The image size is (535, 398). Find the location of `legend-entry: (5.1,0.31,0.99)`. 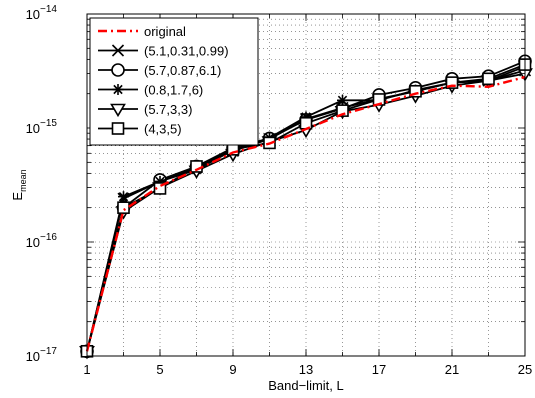

legend-entry: (5.1,0.31,0.99) is located at coordinates (163, 51).